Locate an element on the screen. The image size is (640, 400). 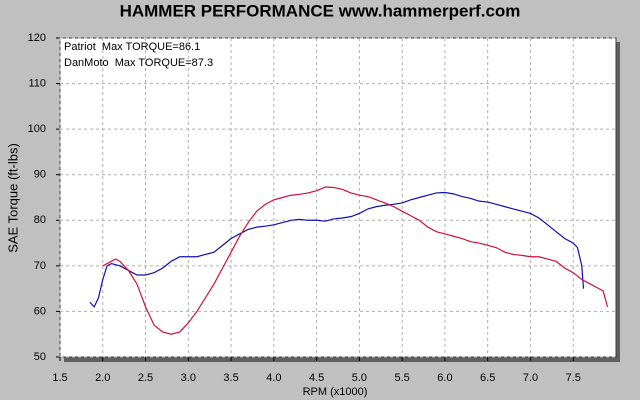
x-tick-label: 1.5 is located at coordinates (59, 378).